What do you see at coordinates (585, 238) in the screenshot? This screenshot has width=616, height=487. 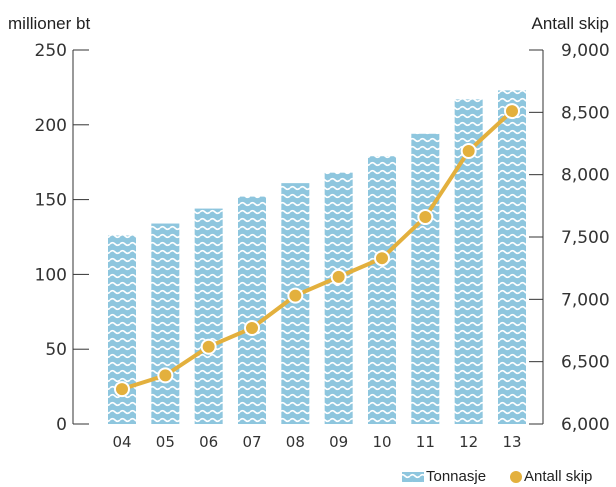 I see `y-right-tick-label: 7,500` at bounding box center [585, 238].